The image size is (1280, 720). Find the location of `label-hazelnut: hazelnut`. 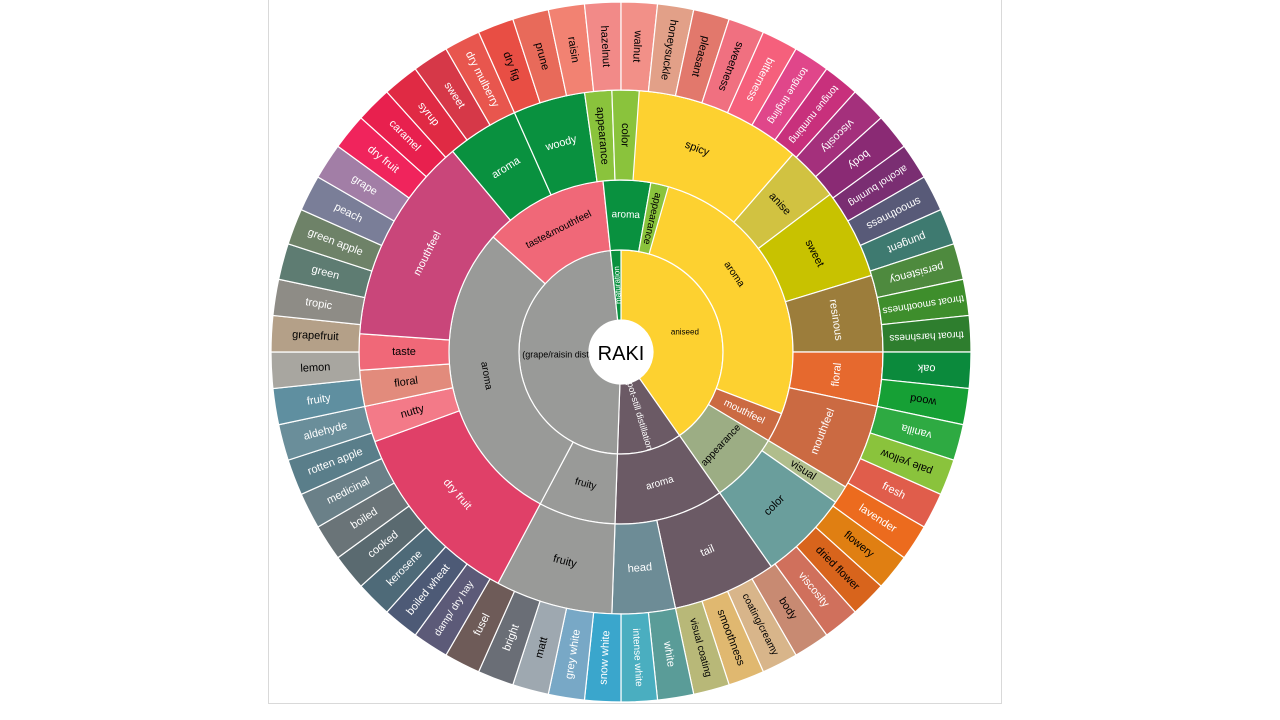

label-hazelnut: hazelnut is located at coordinates (605, 46).